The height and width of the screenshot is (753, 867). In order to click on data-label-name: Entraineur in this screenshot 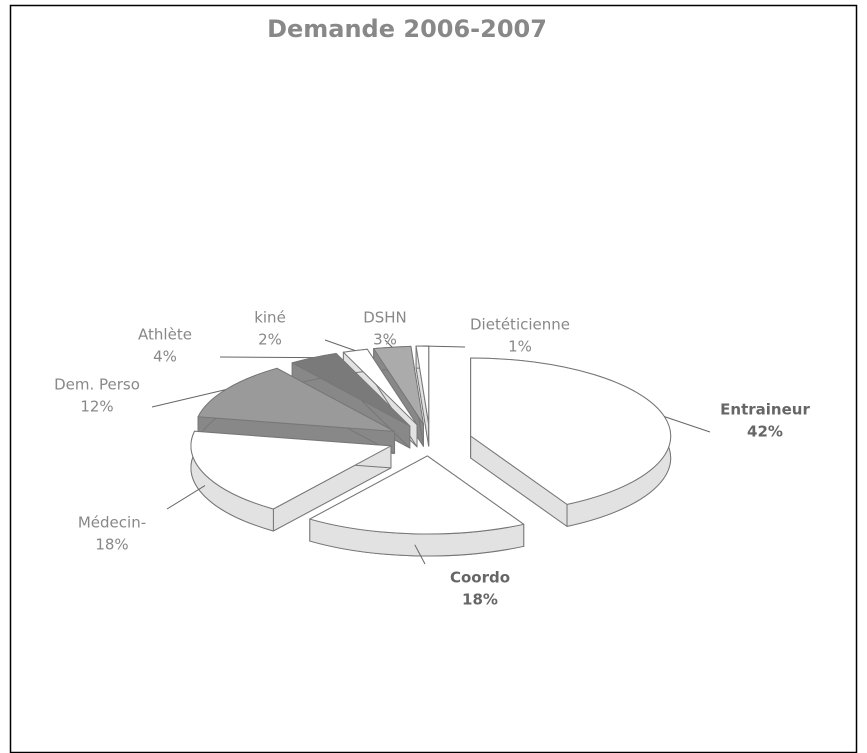, I will do `click(765, 410)`.